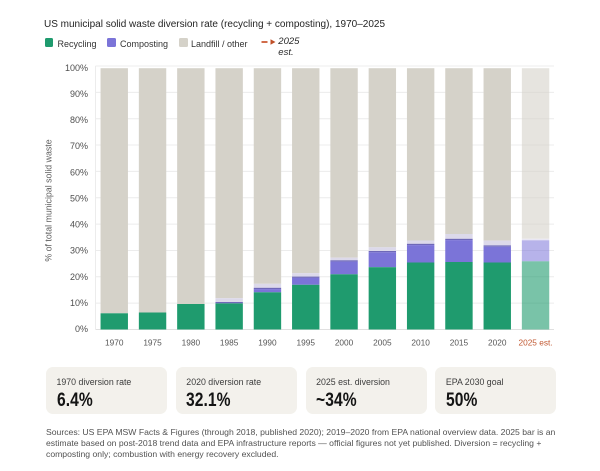  What do you see at coordinates (79, 120) in the screenshot?
I see `svg-text: 80%` at bounding box center [79, 120].